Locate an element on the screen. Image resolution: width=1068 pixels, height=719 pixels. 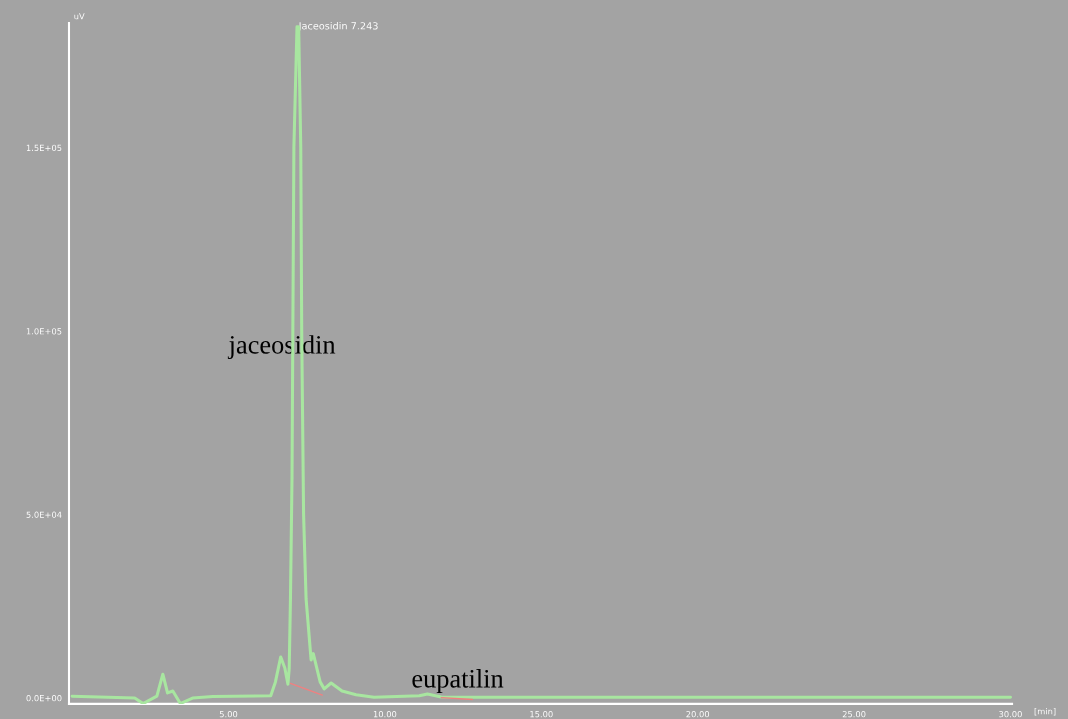
x-tick-label: 10.00 is located at coordinates (385, 714).